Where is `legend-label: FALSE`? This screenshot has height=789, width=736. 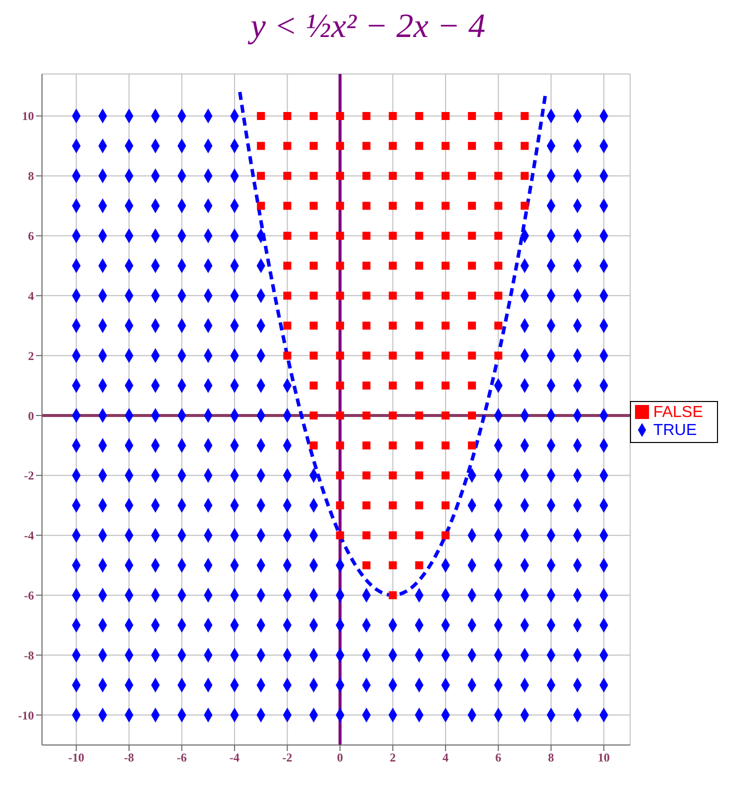
legend-label: FALSE is located at coordinates (678, 412).